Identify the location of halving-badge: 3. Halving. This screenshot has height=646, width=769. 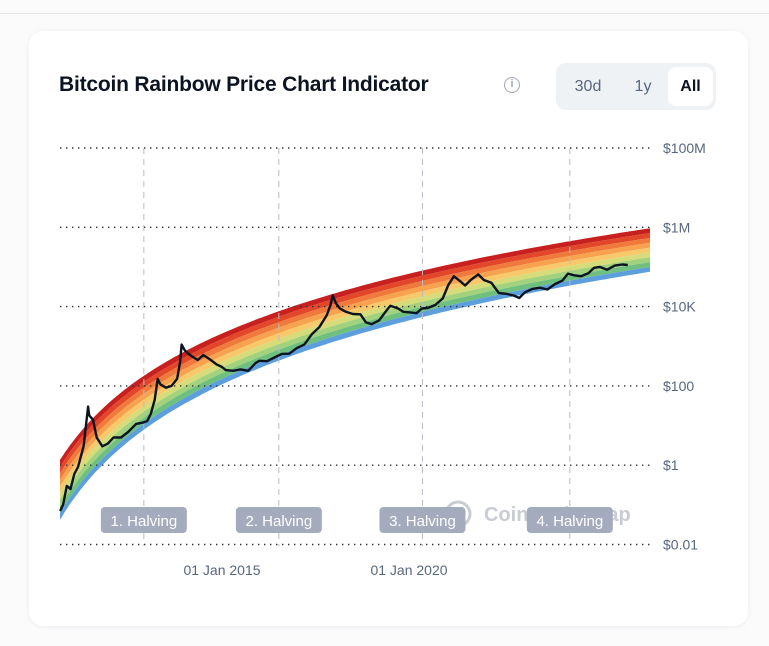
(422, 520).